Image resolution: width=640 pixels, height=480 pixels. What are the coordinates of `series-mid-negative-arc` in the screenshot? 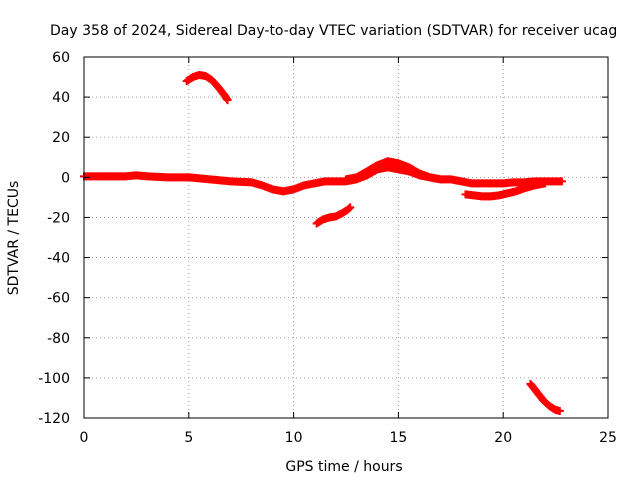 It's located at (333, 215).